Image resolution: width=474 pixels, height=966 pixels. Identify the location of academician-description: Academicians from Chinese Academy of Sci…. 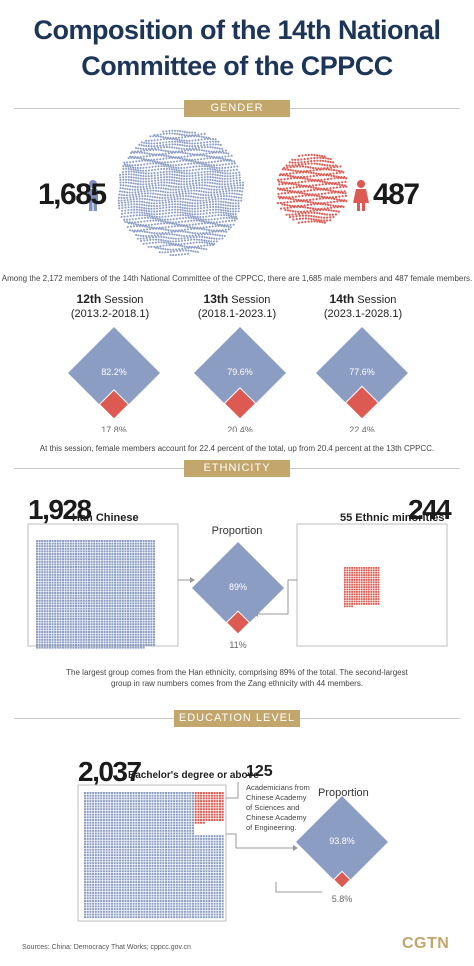
(278, 808).